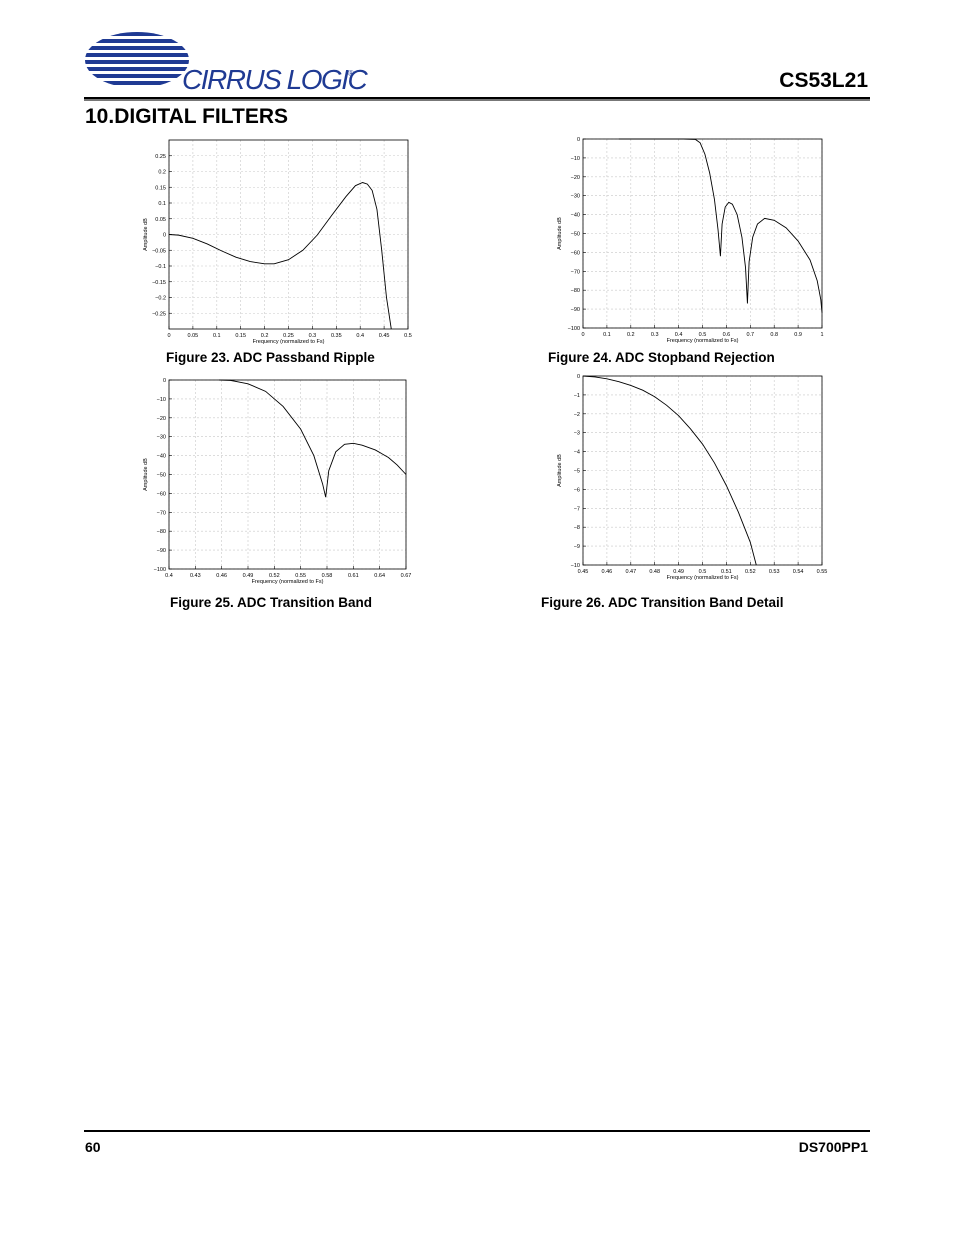 The height and width of the screenshot is (1235, 954). What do you see at coordinates (160, 220) in the screenshot?
I see `y-tick-label: 0.05` at bounding box center [160, 220].